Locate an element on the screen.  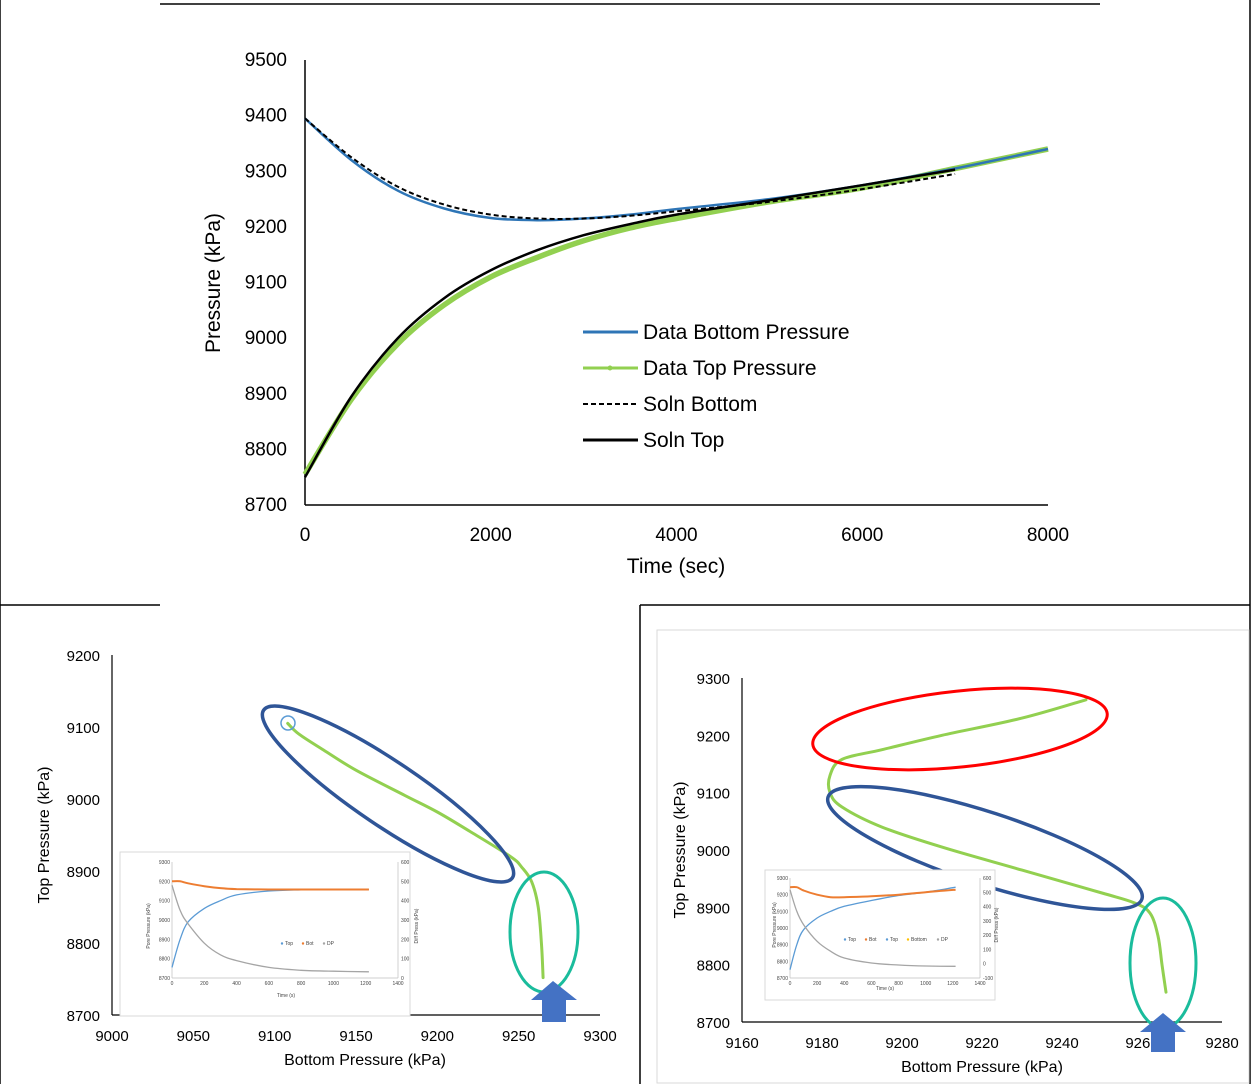
bl-series is located at coordinates (415, 850).